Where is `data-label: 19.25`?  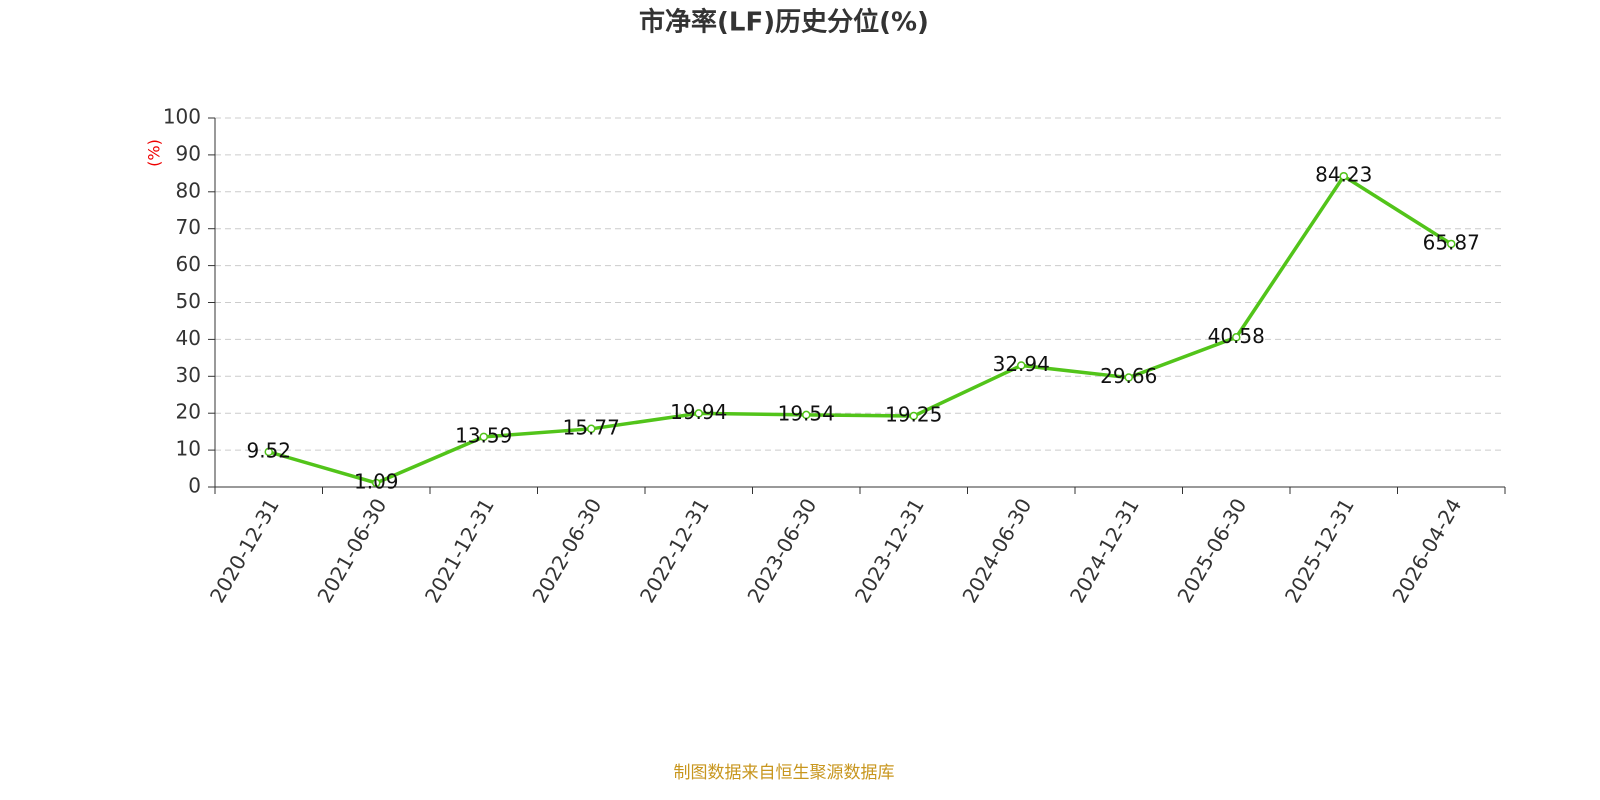 data-label: 19.25 is located at coordinates (913, 414).